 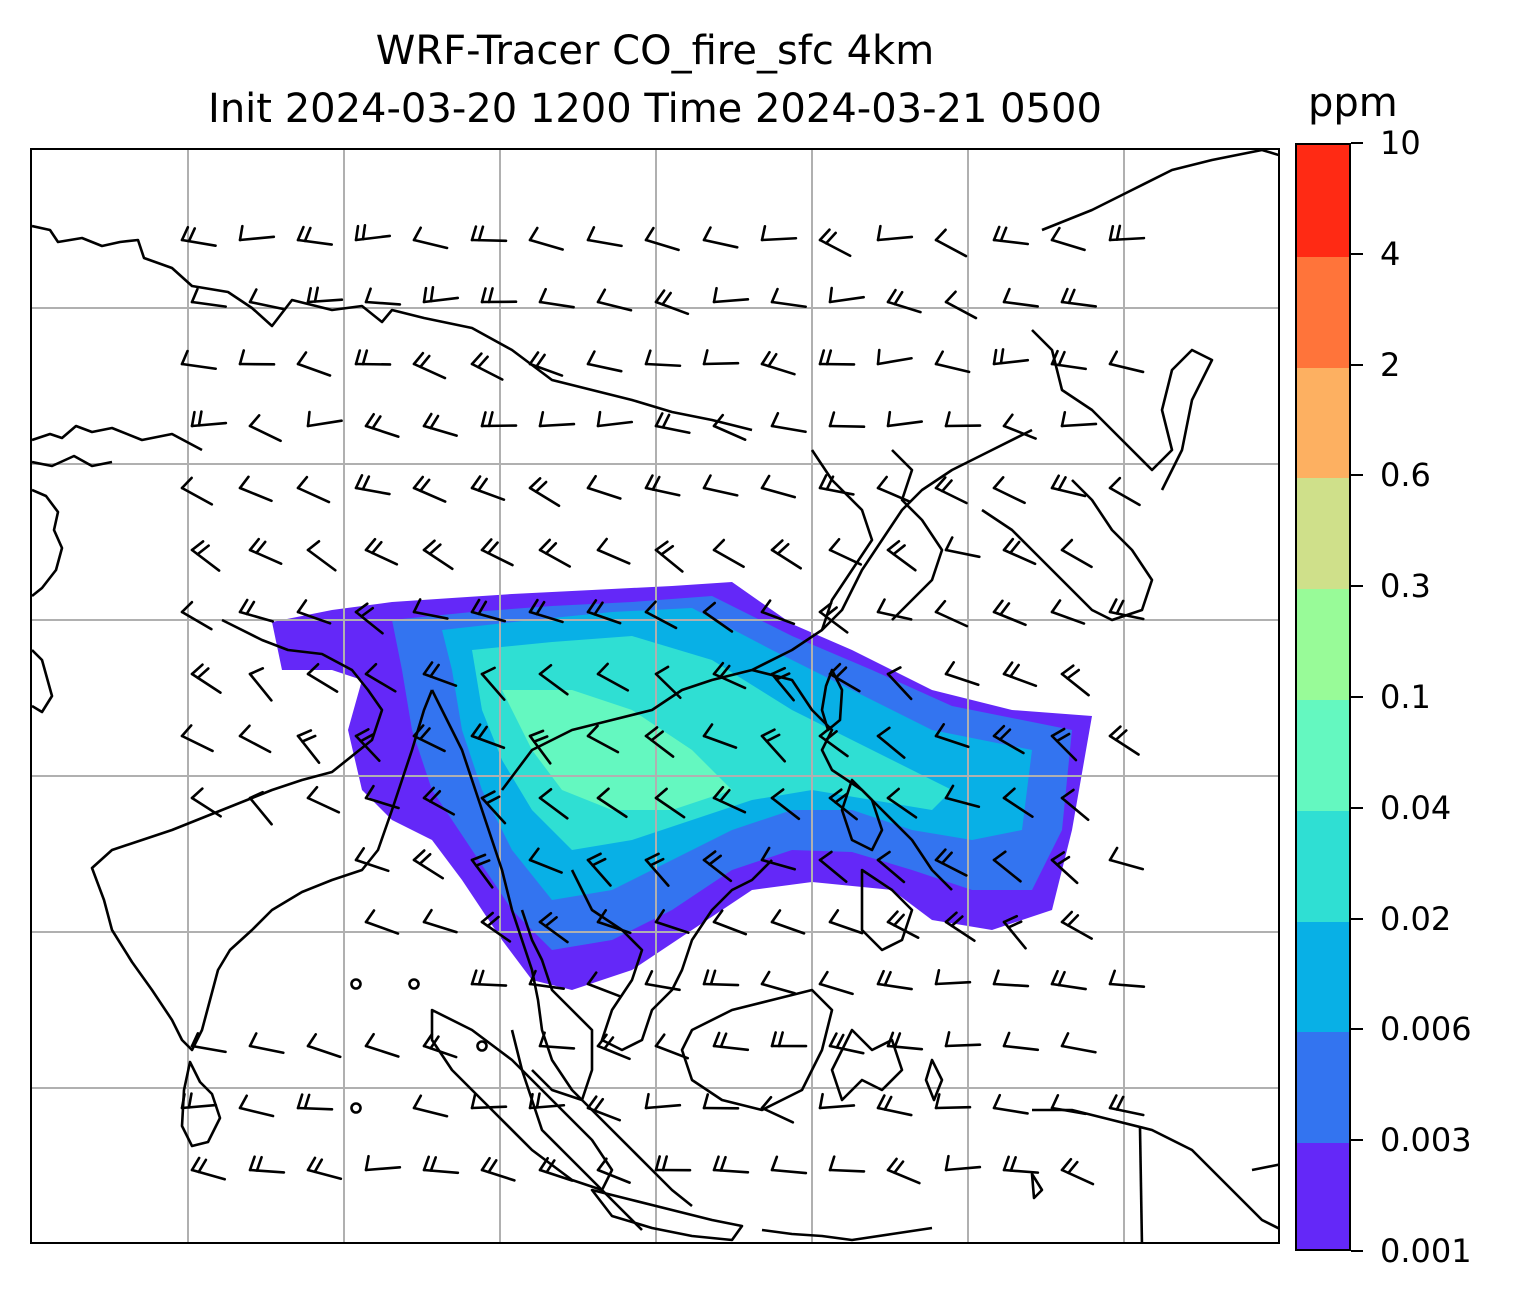 What do you see at coordinates (1405, 586) in the screenshot?
I see `colorbar-tick-label: 0.3` at bounding box center [1405, 586].